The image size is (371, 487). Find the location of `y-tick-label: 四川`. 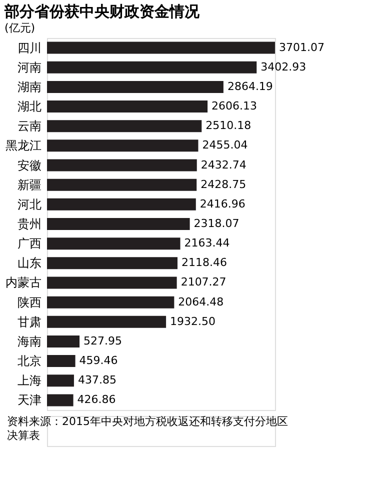

y-tick-label: 四川 is located at coordinates (30, 47).